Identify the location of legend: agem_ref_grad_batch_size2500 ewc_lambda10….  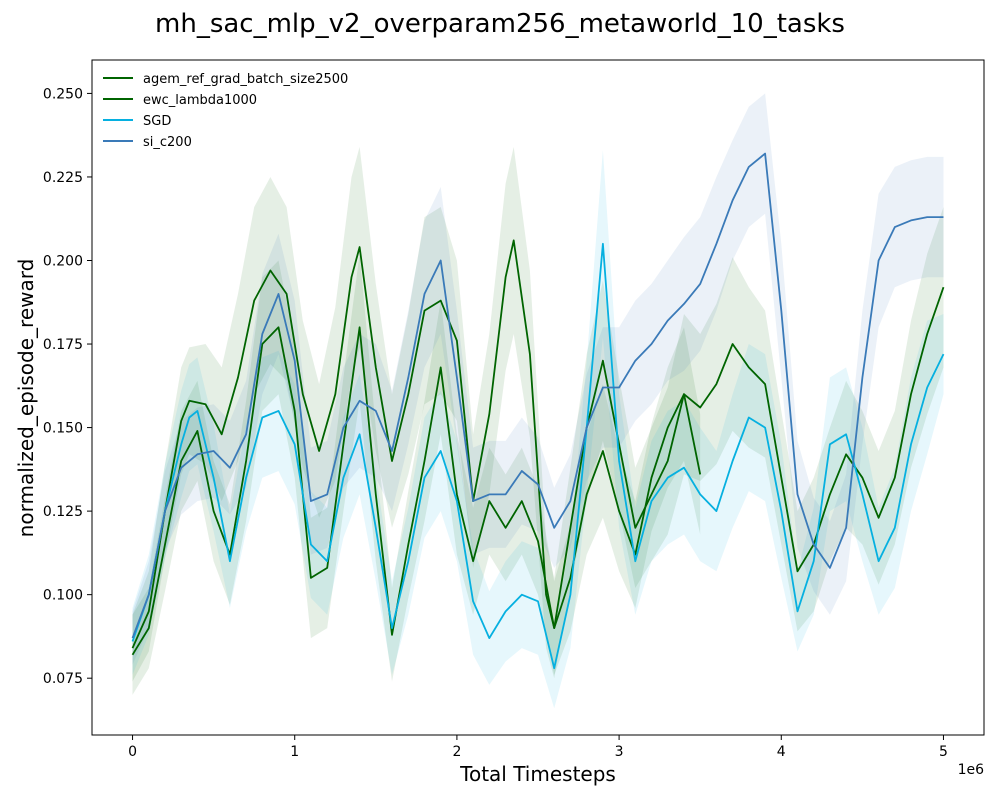
(225, 111).